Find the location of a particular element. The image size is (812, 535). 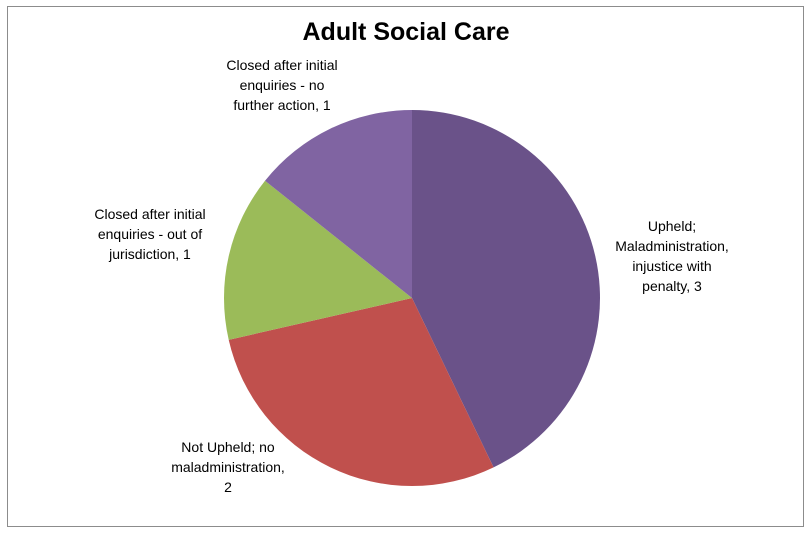

slice-label-not-upheld: Not Upheld; no maladministration, 2 is located at coordinates (228, 467).